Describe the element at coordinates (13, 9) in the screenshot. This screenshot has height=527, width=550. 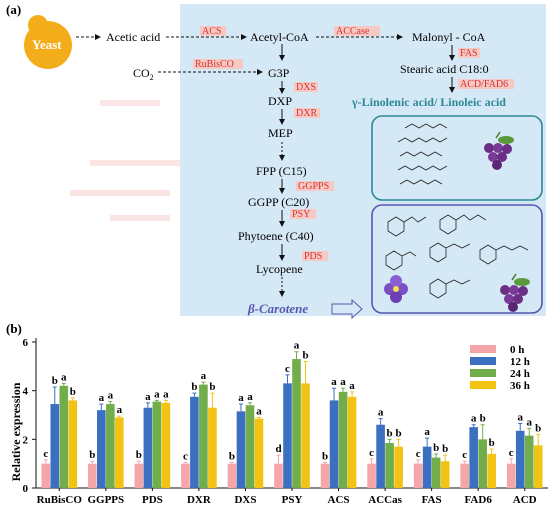
I see `panel-a-label: (a)` at that location.